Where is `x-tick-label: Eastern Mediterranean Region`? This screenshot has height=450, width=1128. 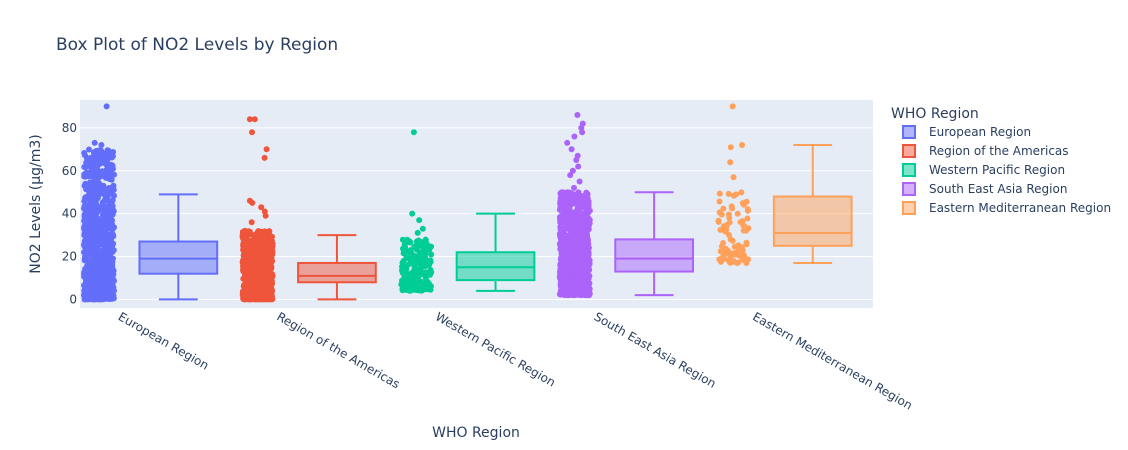
x-tick-label: Eastern Mediterranean Region is located at coordinates (832, 360).